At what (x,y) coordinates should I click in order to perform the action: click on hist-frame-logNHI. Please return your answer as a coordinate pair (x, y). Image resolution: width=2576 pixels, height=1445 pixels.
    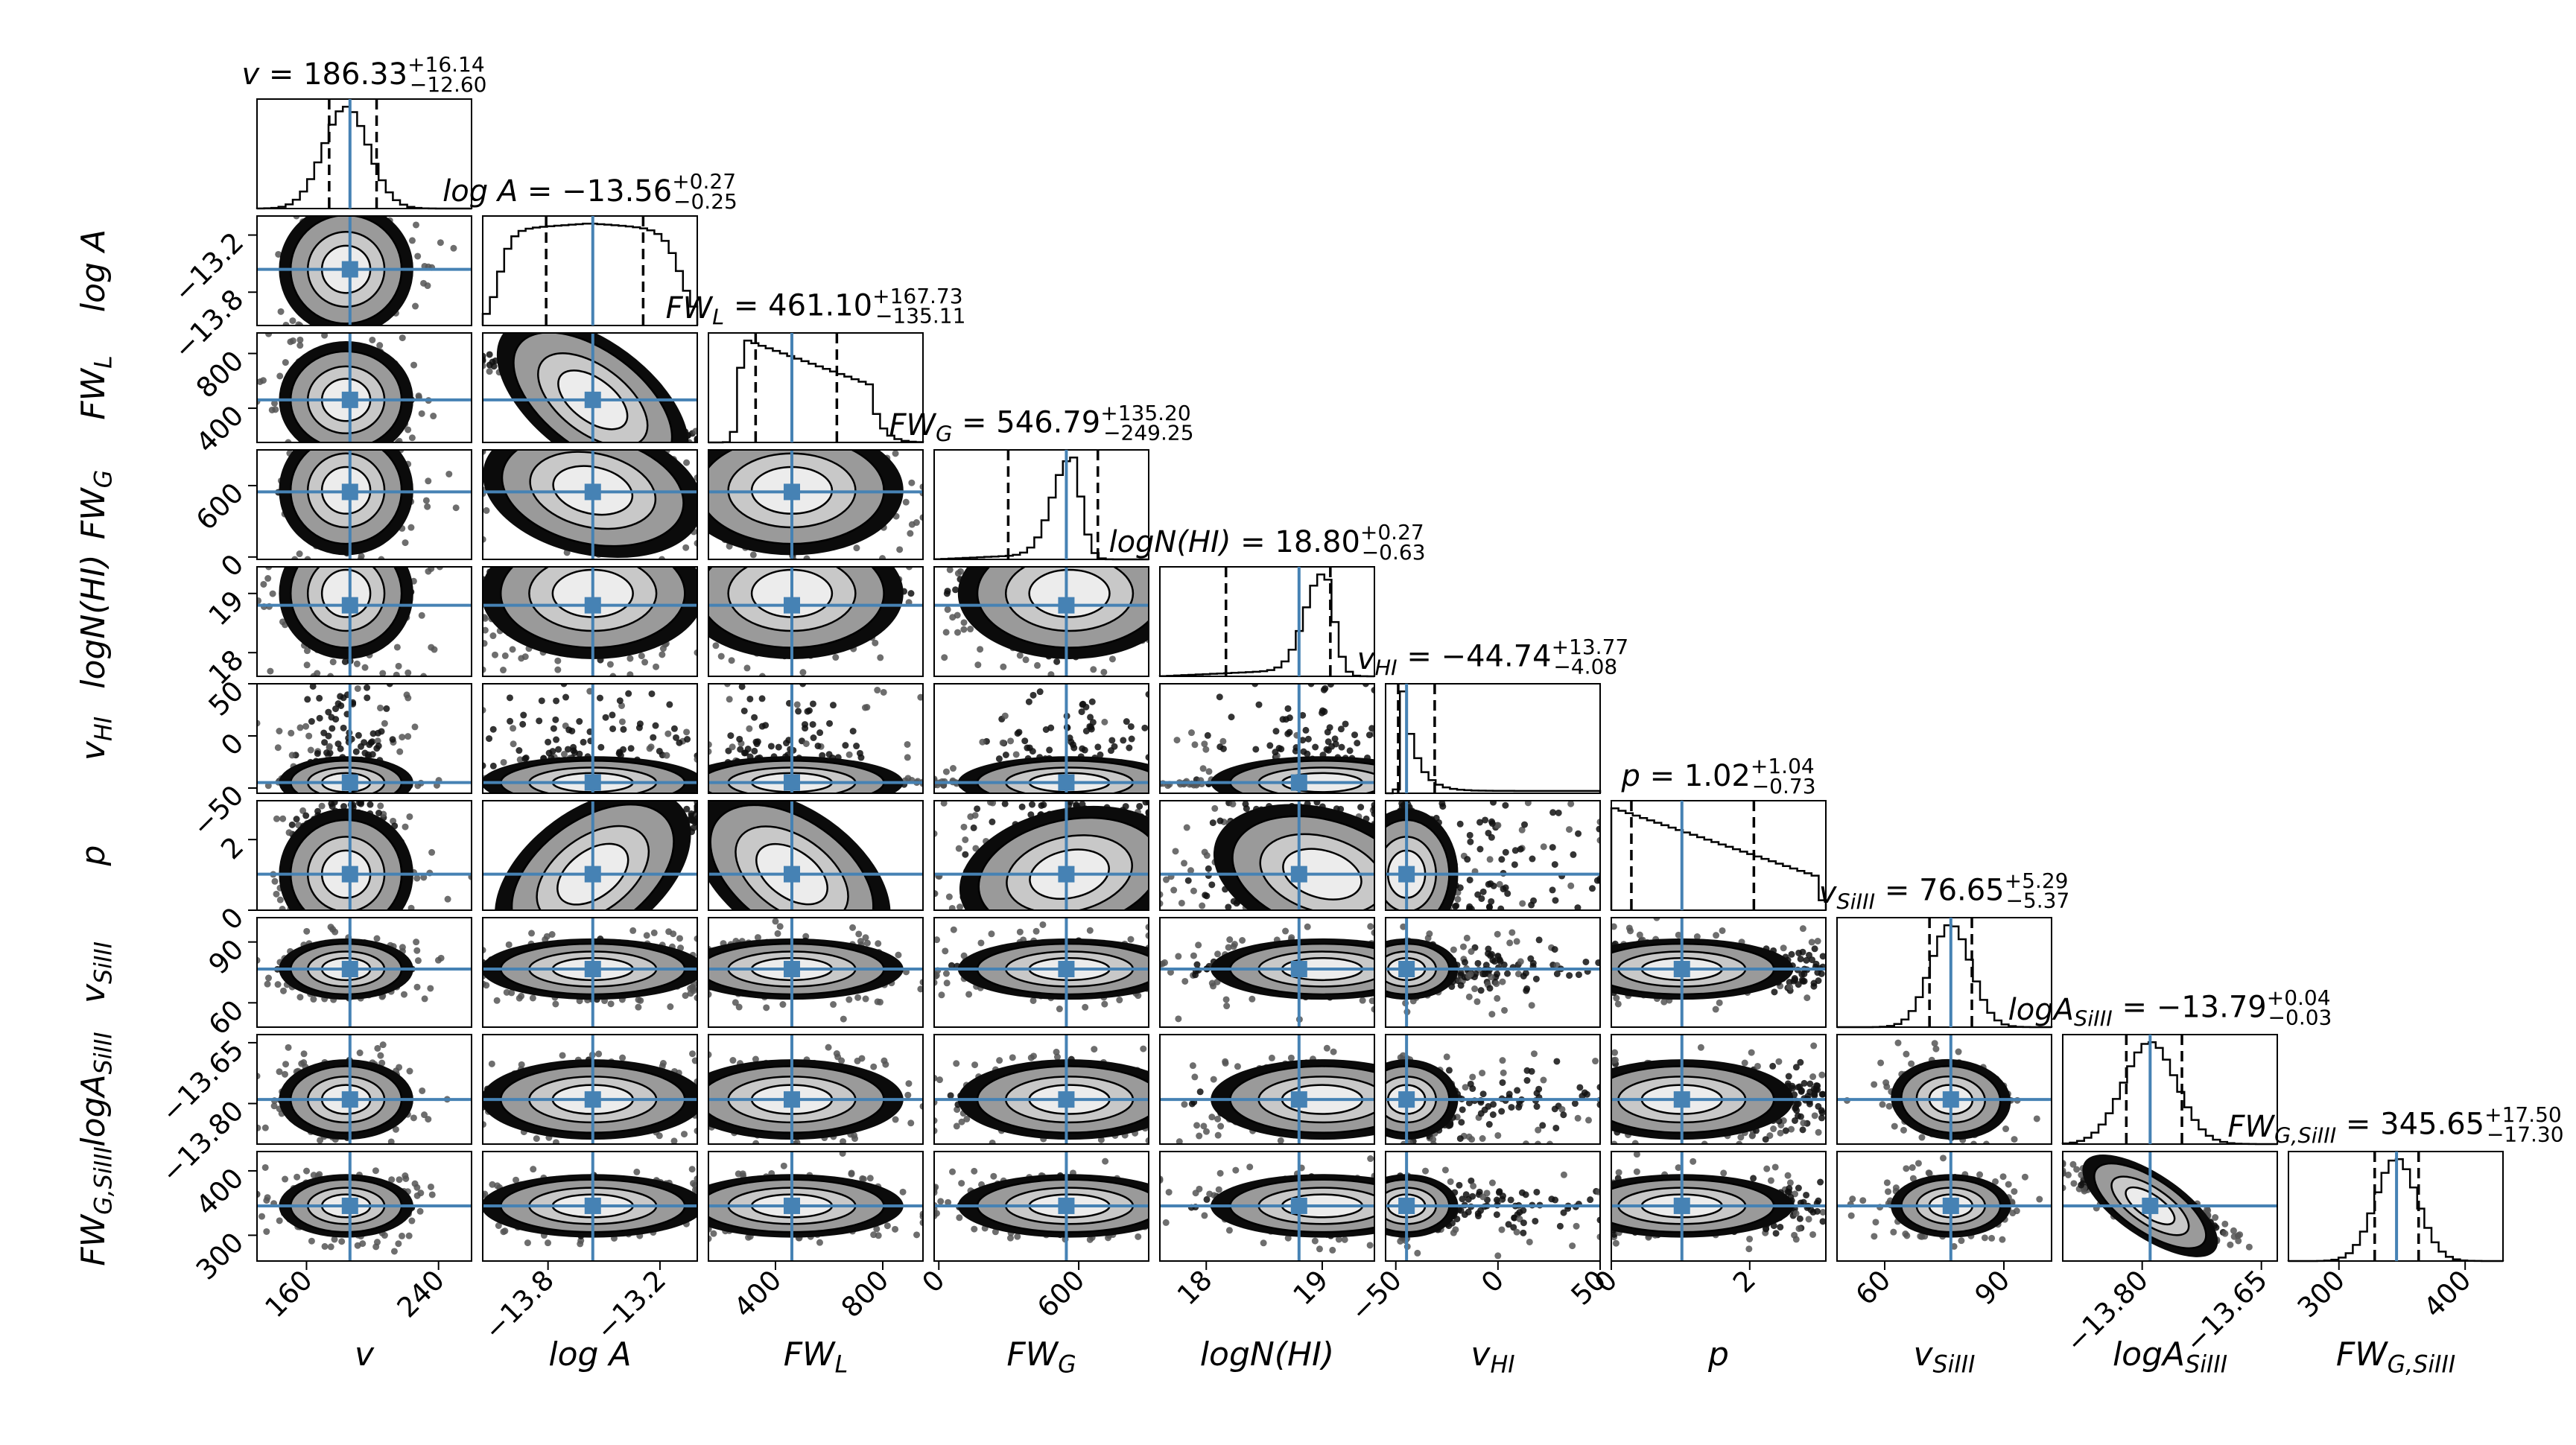
    Looking at the image, I should click on (1267, 621).